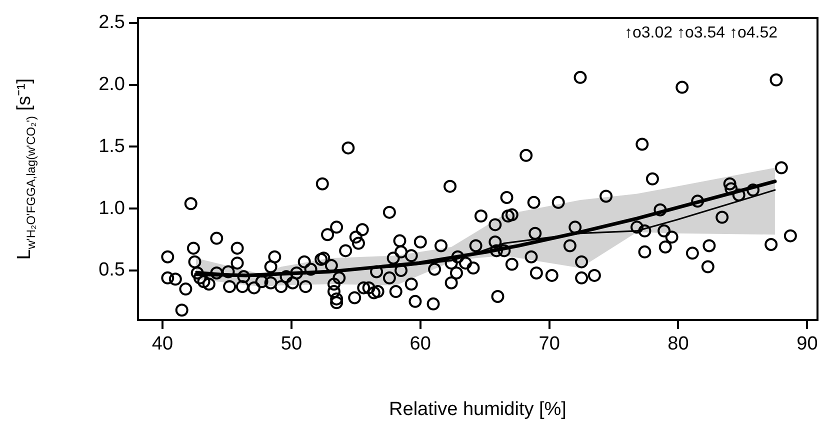 The image size is (825, 421). Describe the element at coordinates (111, 208) in the screenshot. I see `y-tick-label: 1.0` at that location.